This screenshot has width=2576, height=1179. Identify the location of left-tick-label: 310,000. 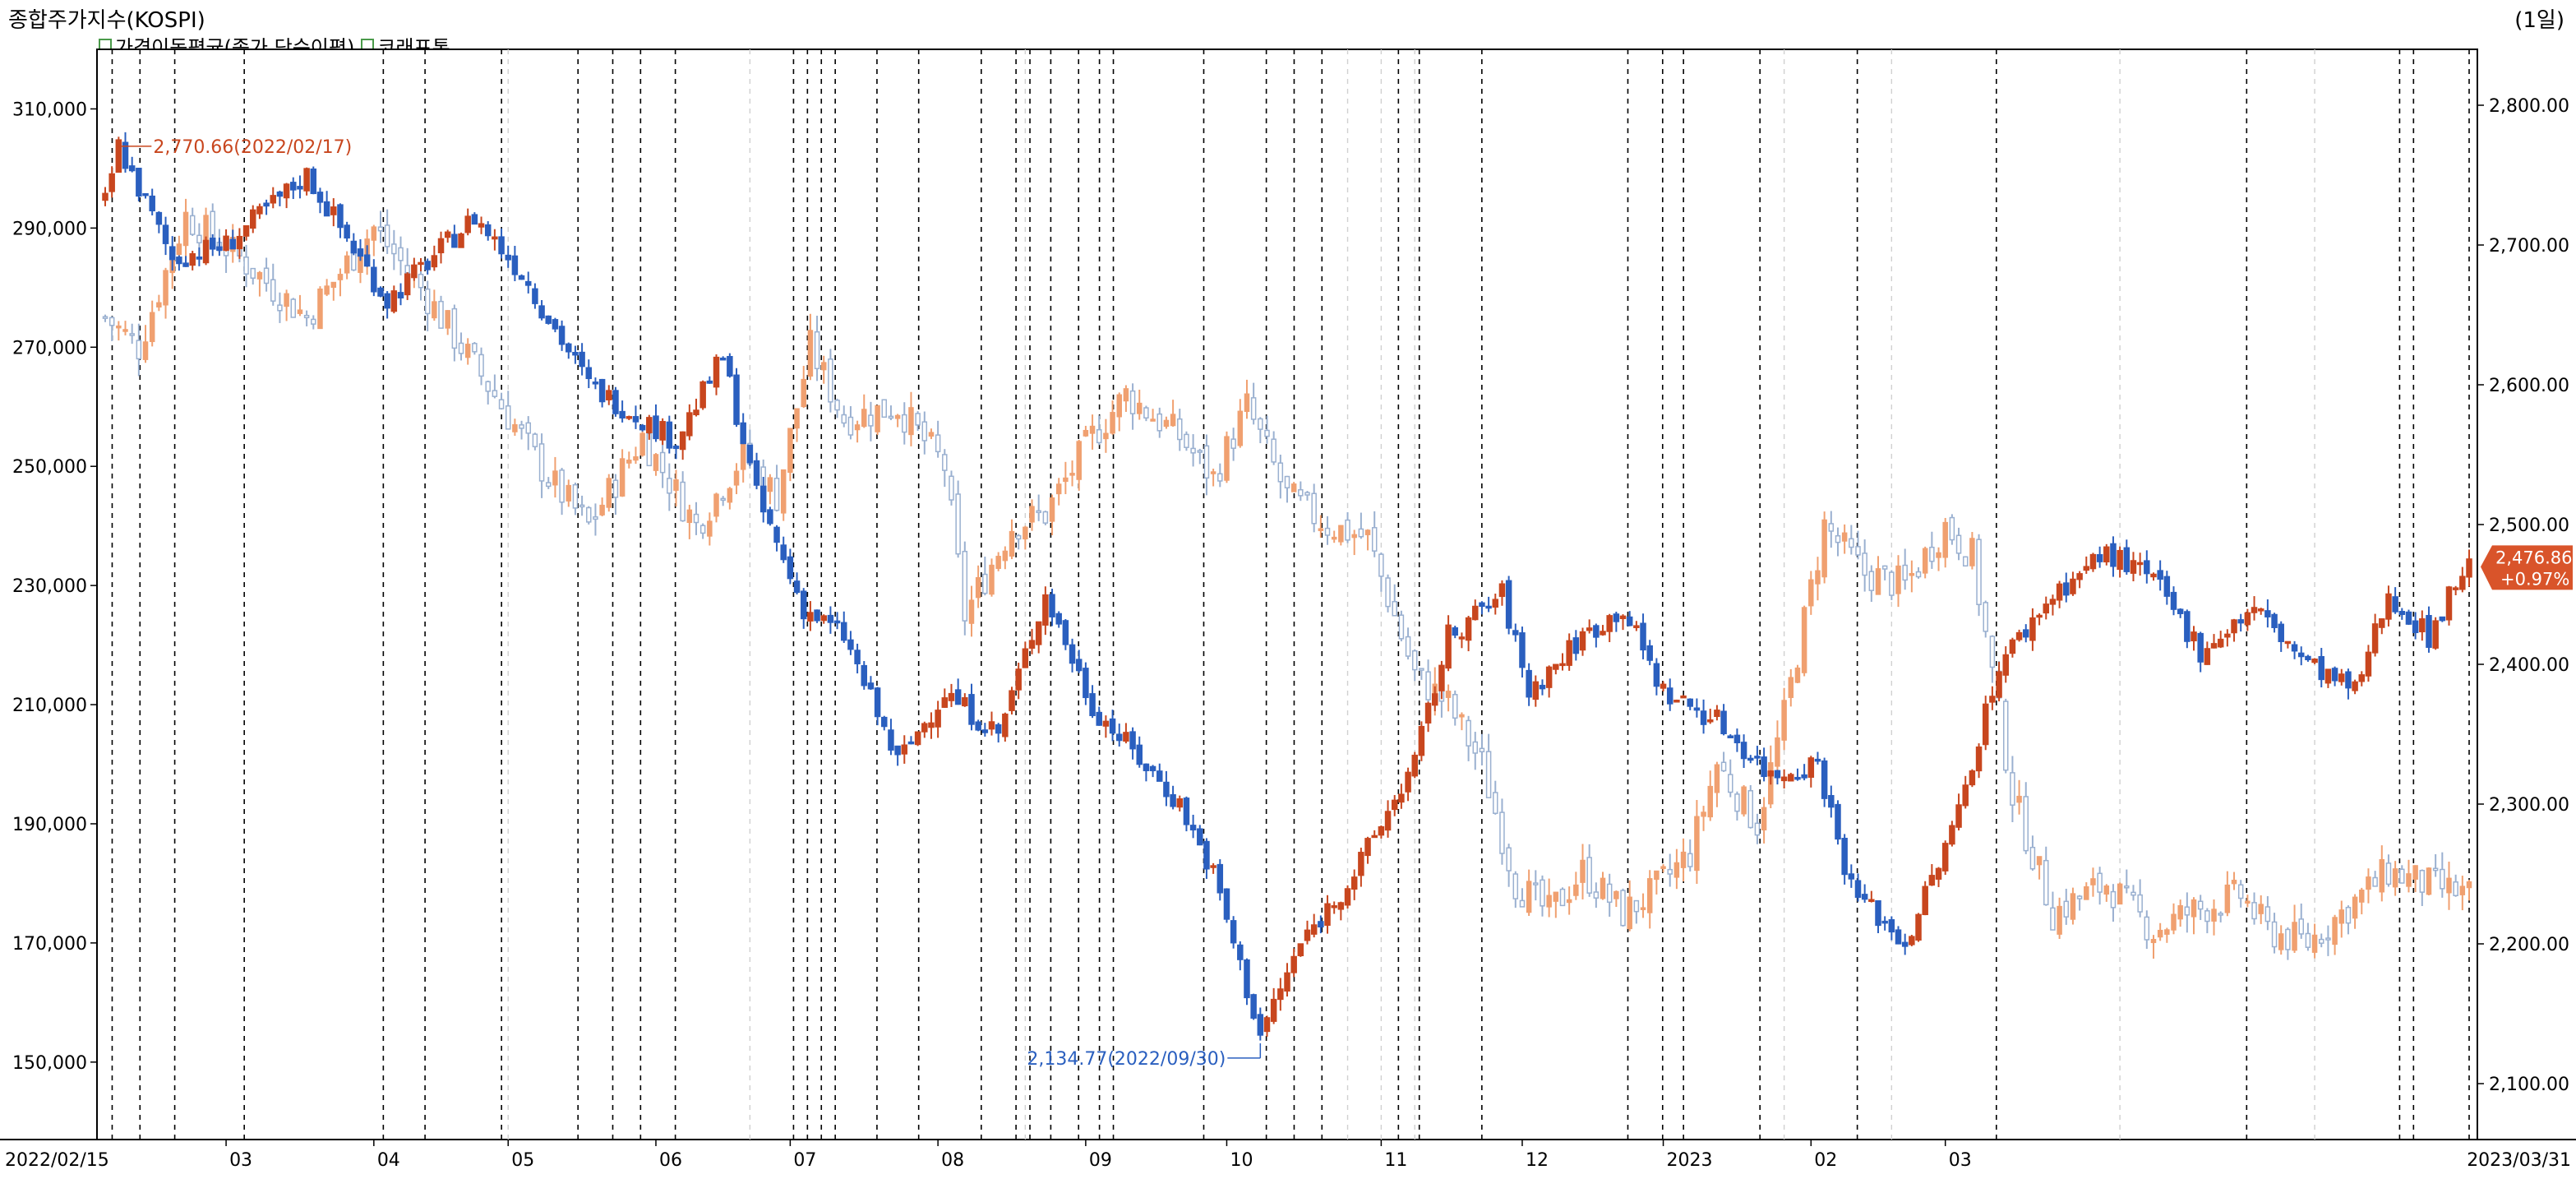
(50, 110).